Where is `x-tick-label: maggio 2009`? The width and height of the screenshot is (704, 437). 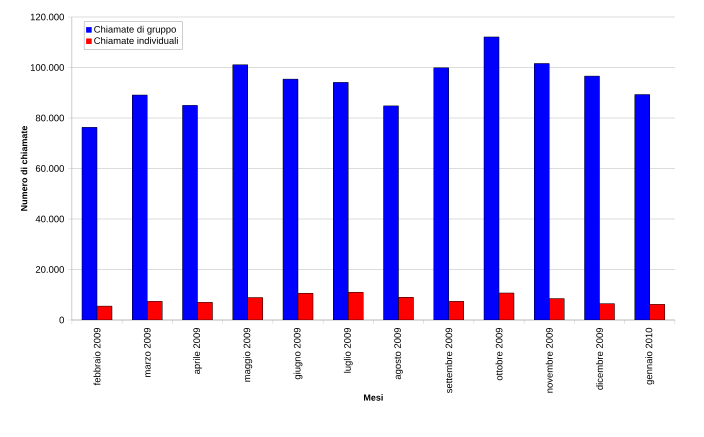 x-tick-label: maggio 2009 is located at coordinates (247, 355).